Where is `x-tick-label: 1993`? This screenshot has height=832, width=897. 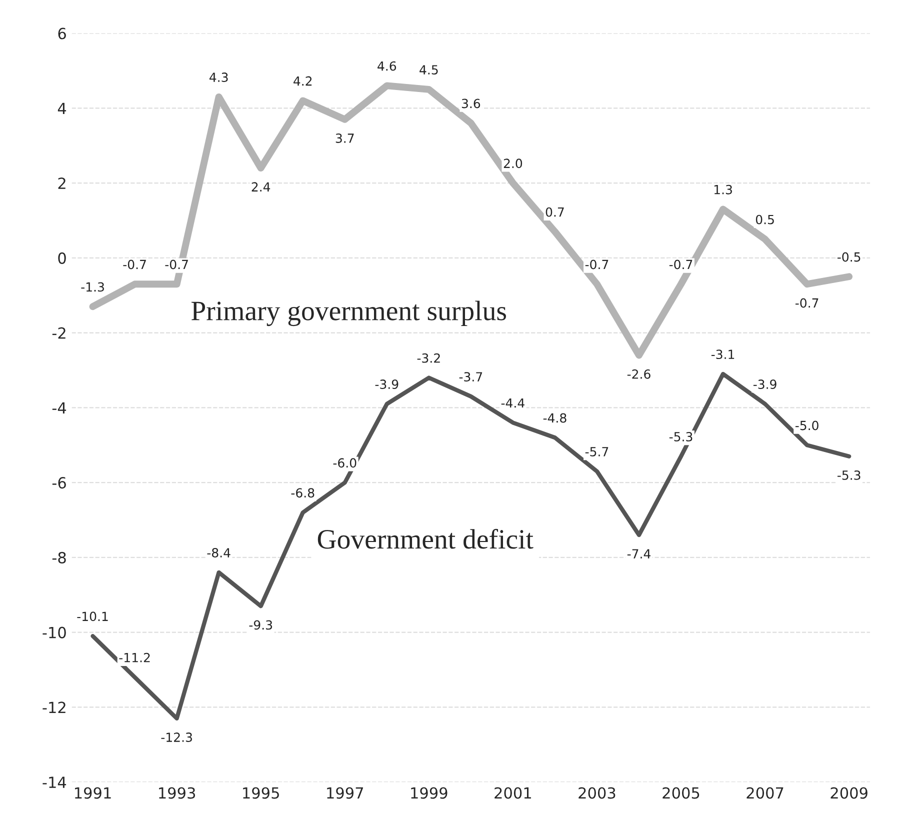
x-tick-label: 1993 is located at coordinates (177, 793).